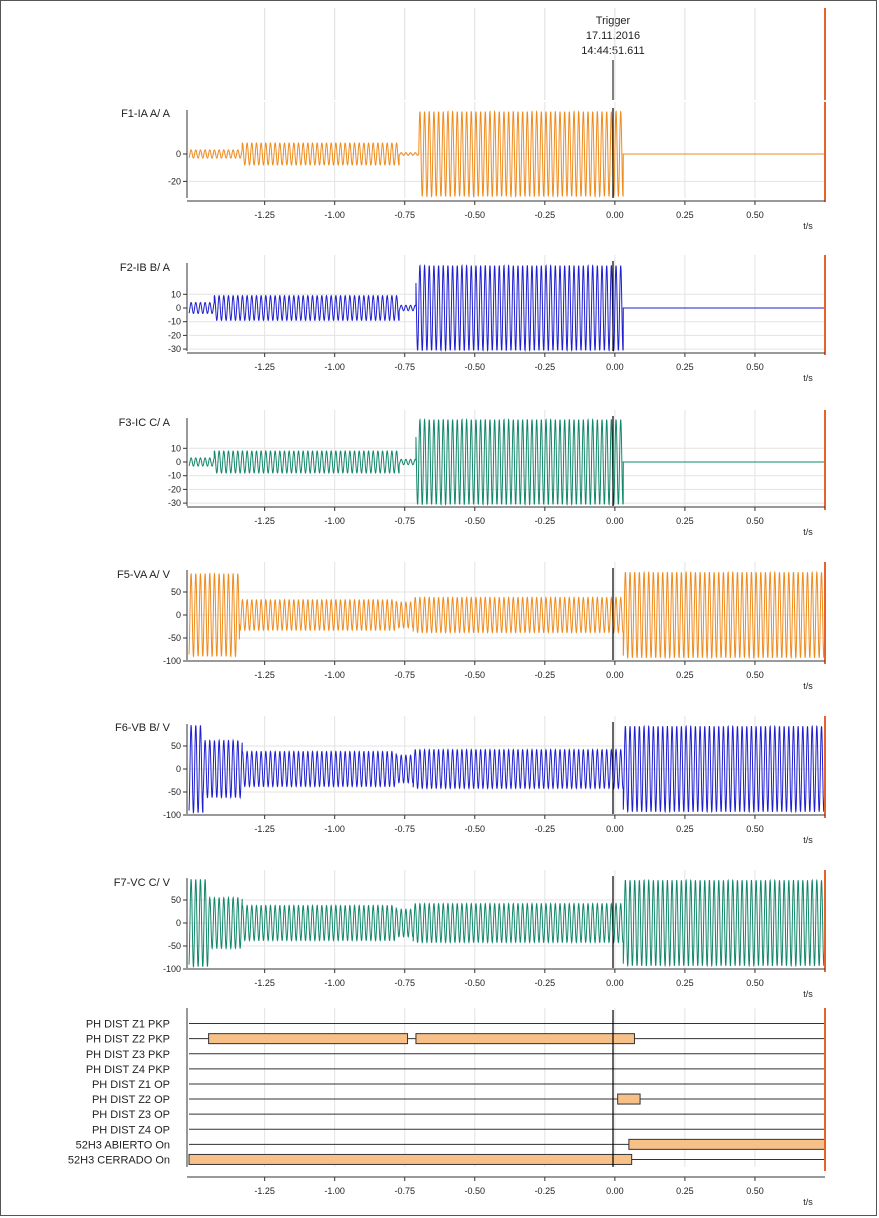  Describe the element at coordinates (123, 1145) in the screenshot. I see `channel-label: 52H3 ABIERTO On` at that location.